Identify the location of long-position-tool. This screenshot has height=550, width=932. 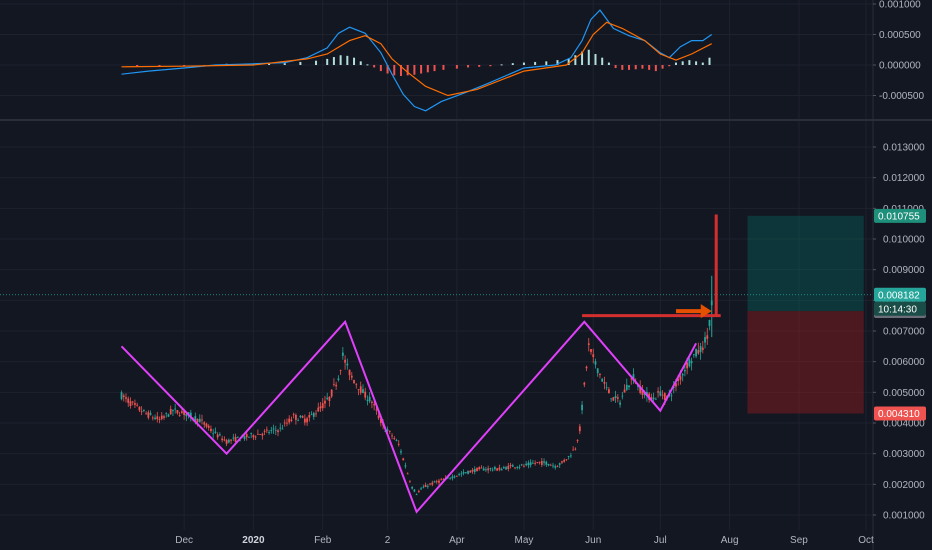
(805, 314).